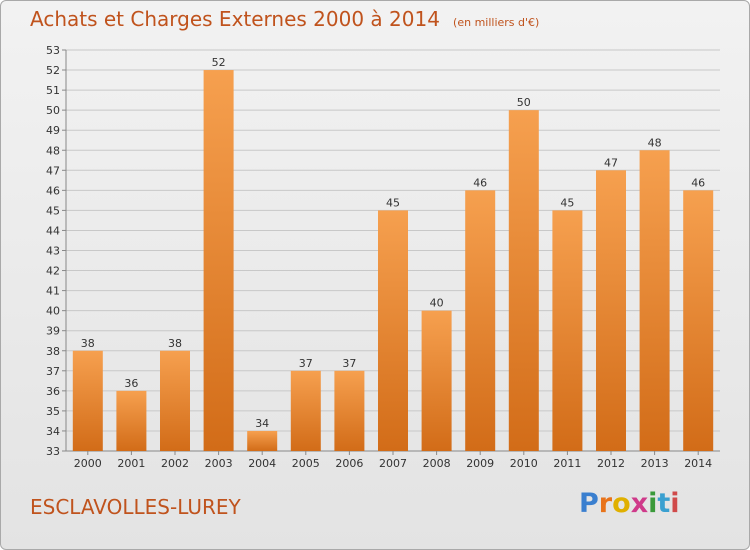 Image resolution: width=750 pixels, height=550 pixels. I want to click on x-tick-label: 2011, so click(567, 463).